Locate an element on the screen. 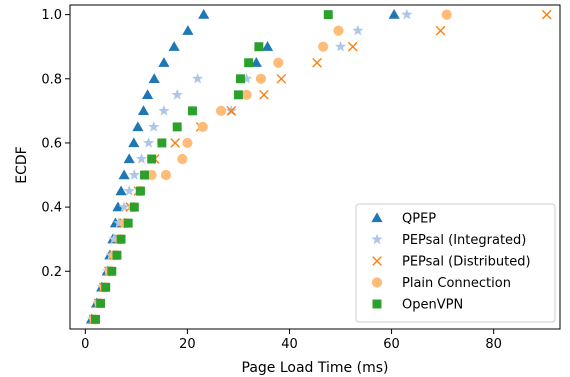  y-tick-label: 0.8 is located at coordinates (51, 79).